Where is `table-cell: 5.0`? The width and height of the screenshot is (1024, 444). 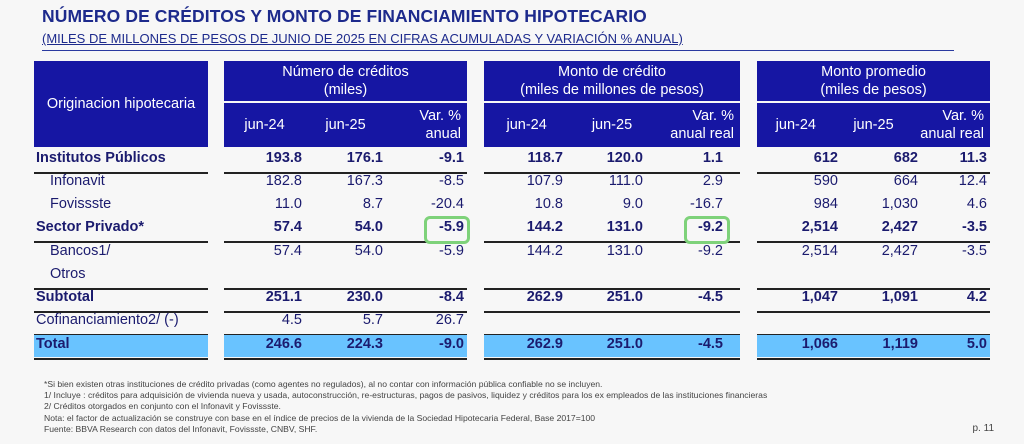 table-cell: 5.0 is located at coordinates (976, 344).